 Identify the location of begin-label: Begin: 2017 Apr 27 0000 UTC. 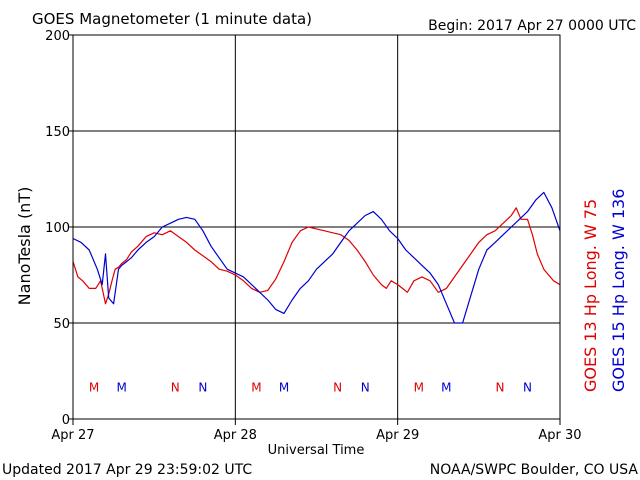
(532, 26).